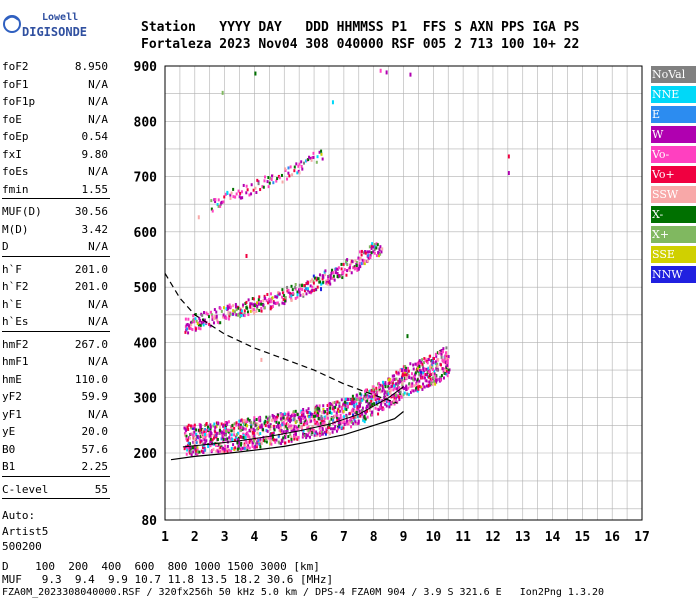 The width and height of the screenshot is (700, 600). What do you see at coordinates (98, 246) in the screenshot?
I see `param-value: N/A` at bounding box center [98, 246].